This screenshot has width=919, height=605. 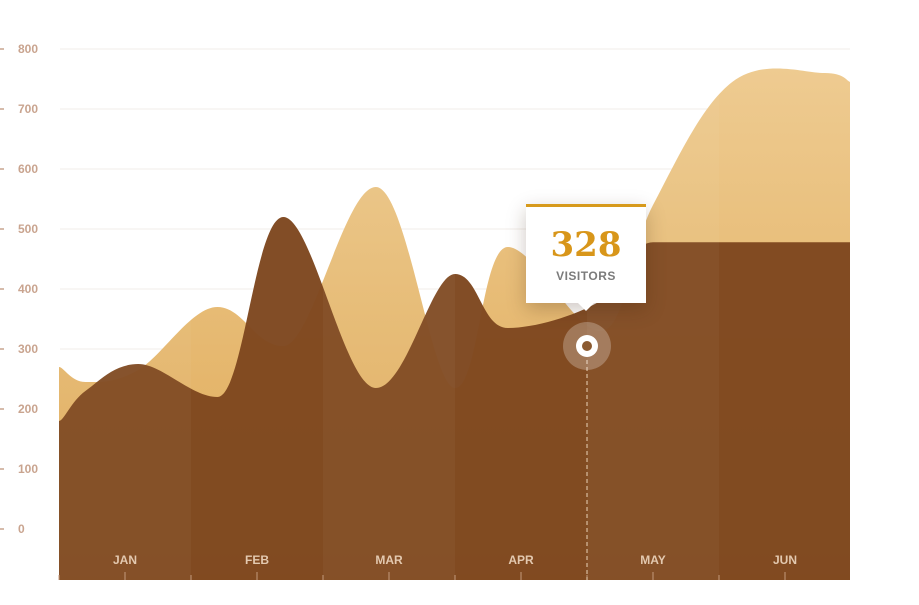 I want to click on y-axis-ticks: 0 100 200 300 400 500 600 700 800, so click(x=19, y=289).